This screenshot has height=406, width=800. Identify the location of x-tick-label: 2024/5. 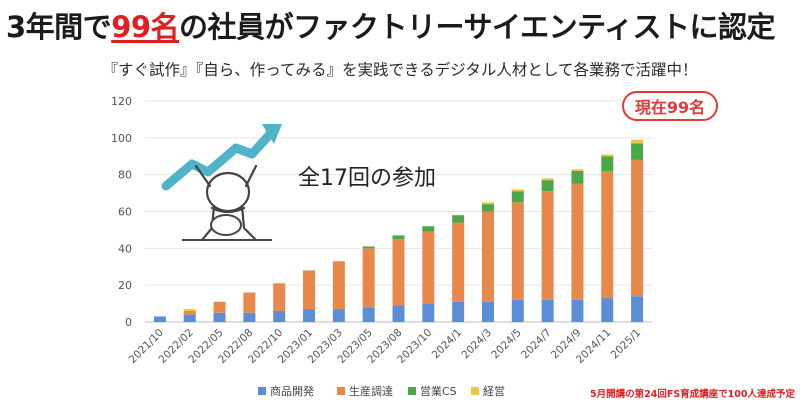
(506, 344).